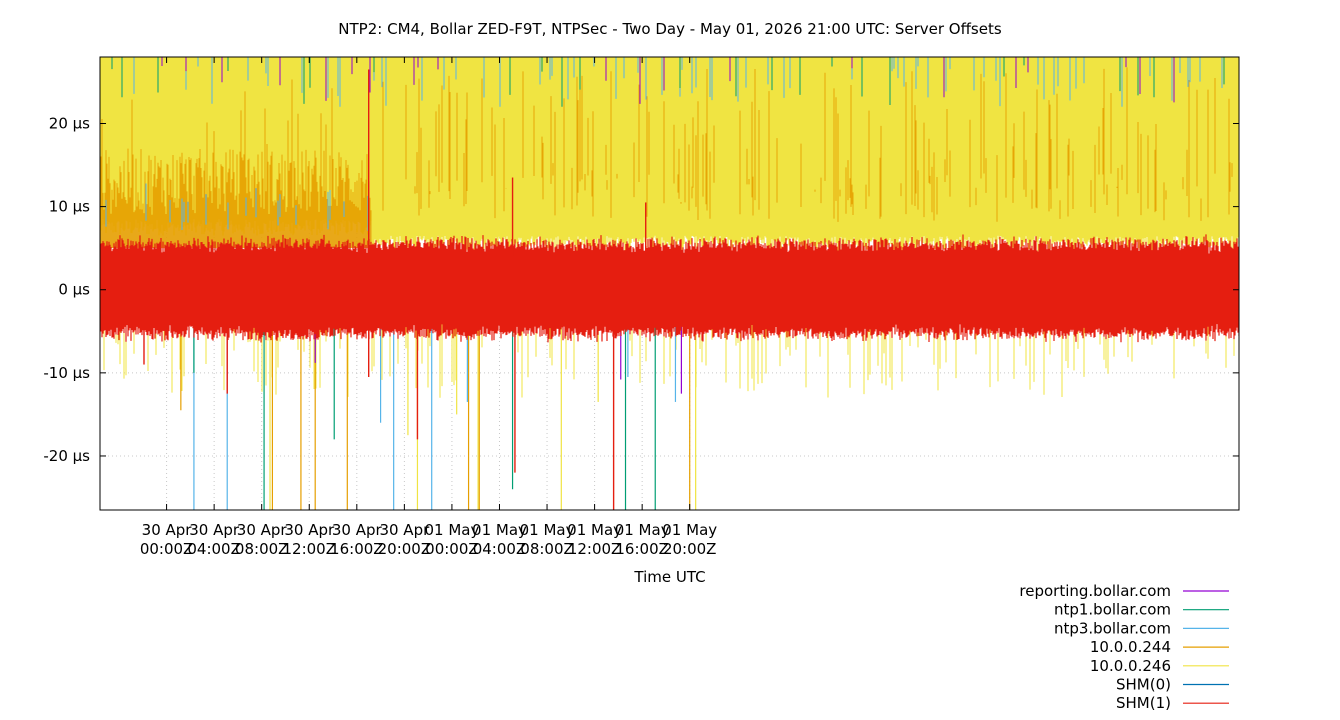  I want to click on legend-label: ntp1.bollar.com, so click(1112, 610).